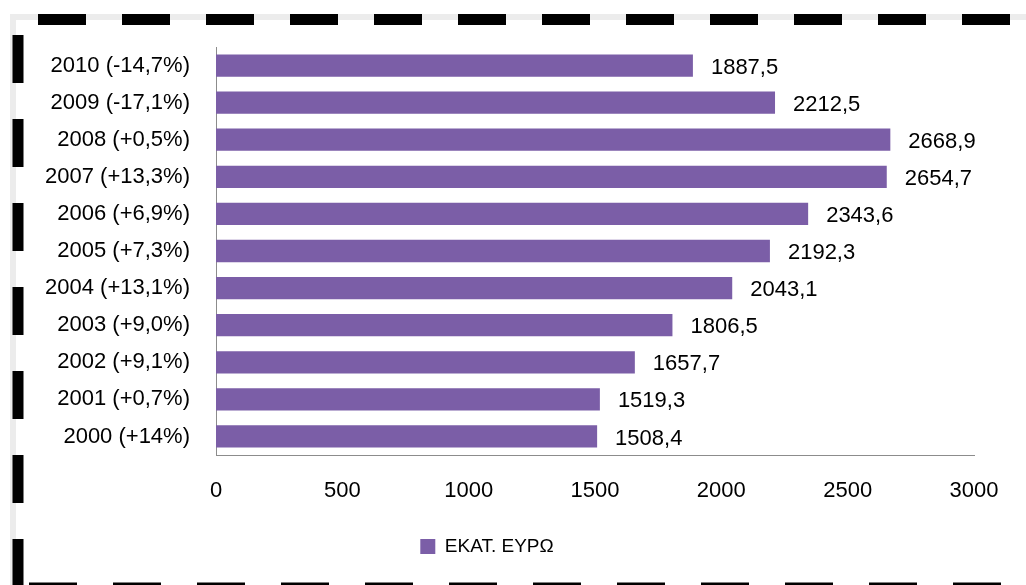 This screenshot has height=585, width=1026. Describe the element at coordinates (499, 545) in the screenshot. I see `legend-label: ΕΚΑΤ. ΕΥΡΩ` at that location.